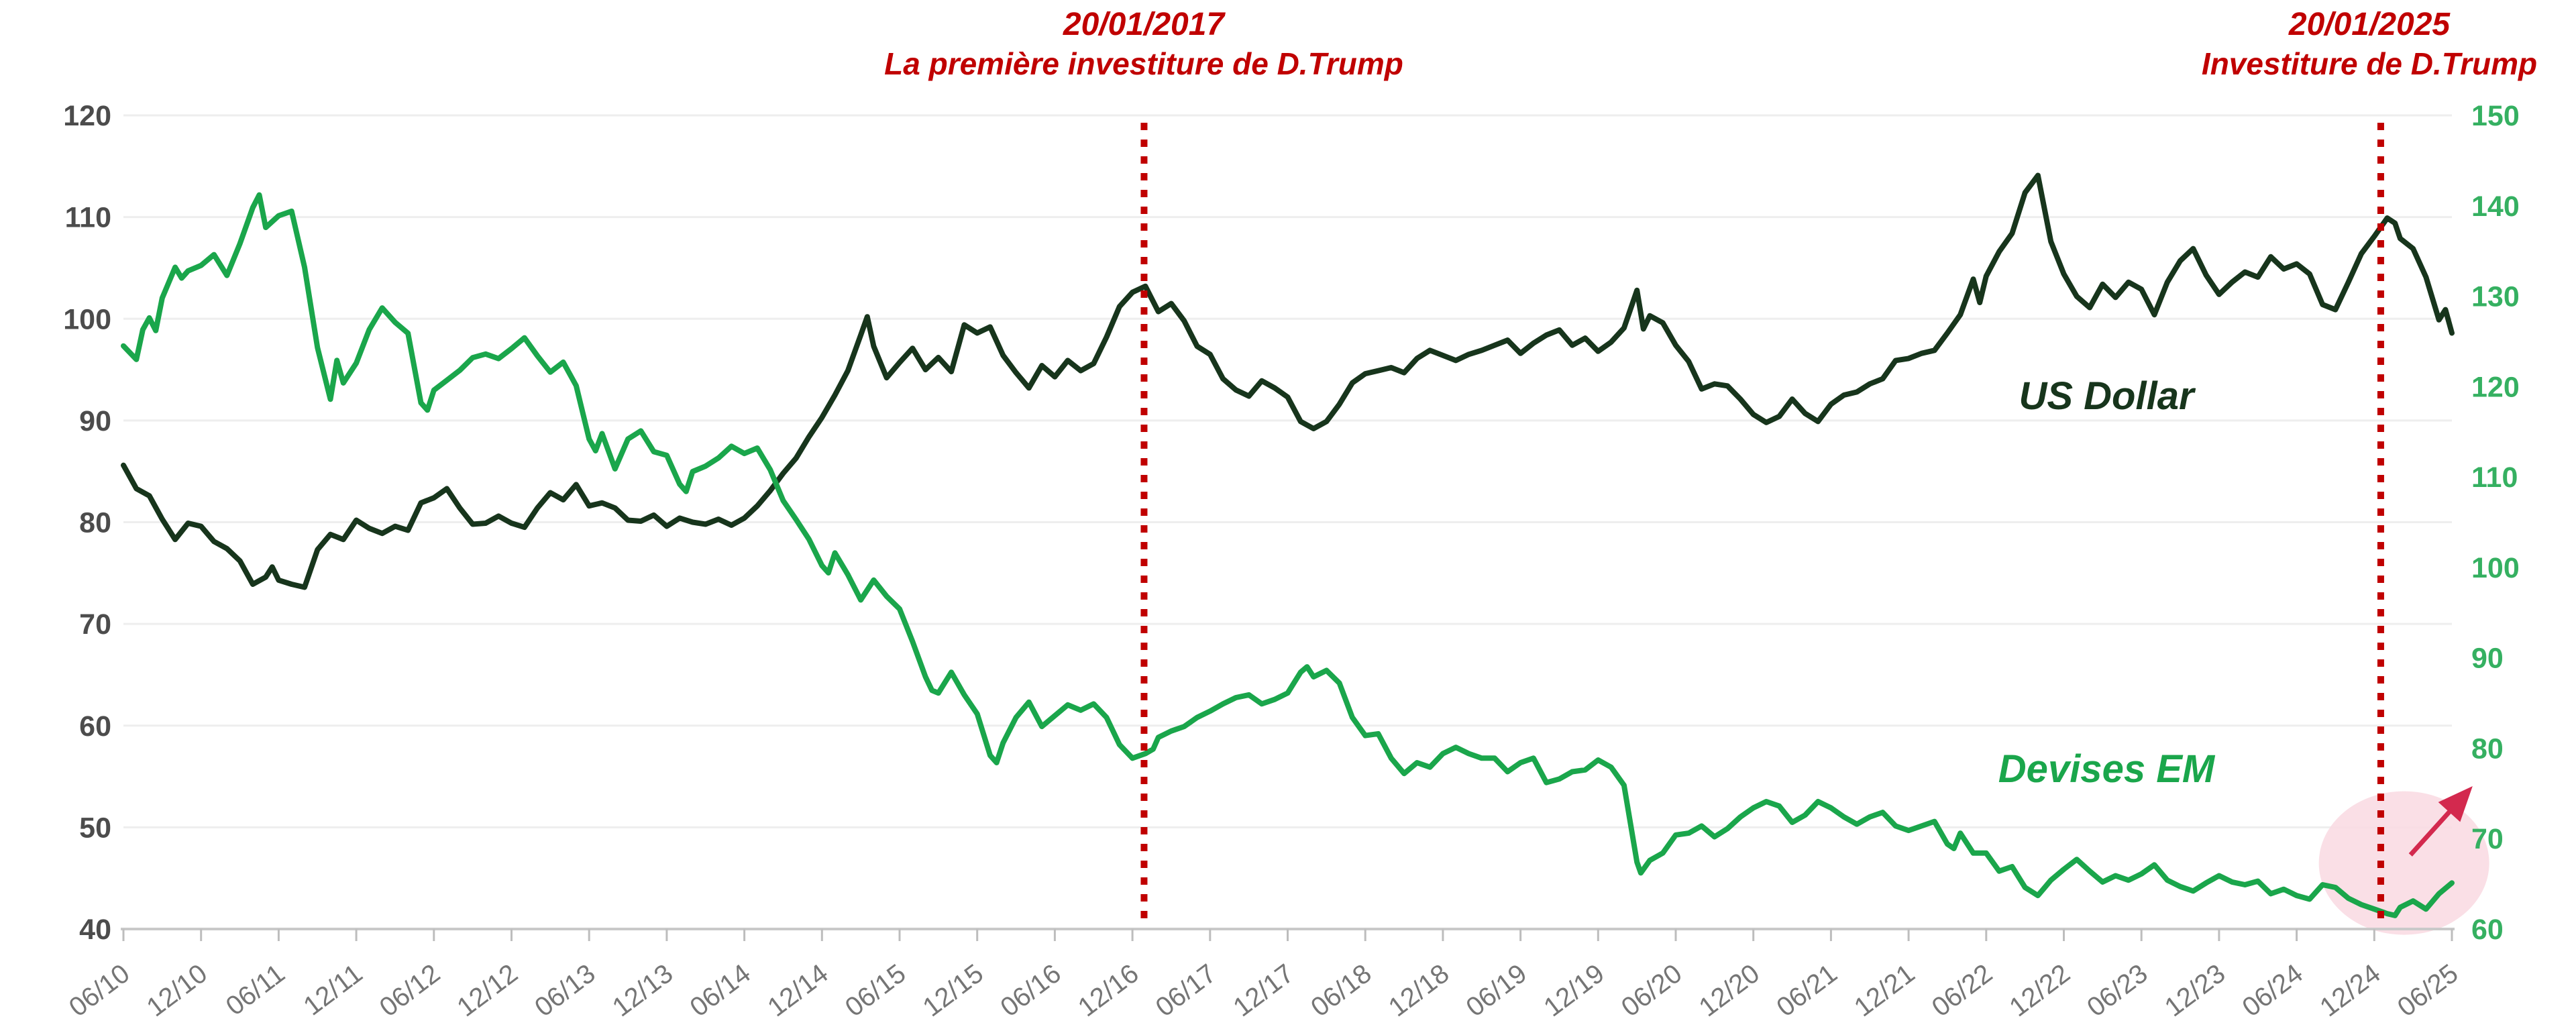 The image size is (2576, 1035). Describe the element at coordinates (875, 990) in the screenshot. I see `x-axis-tick-label: 06/15` at that location.